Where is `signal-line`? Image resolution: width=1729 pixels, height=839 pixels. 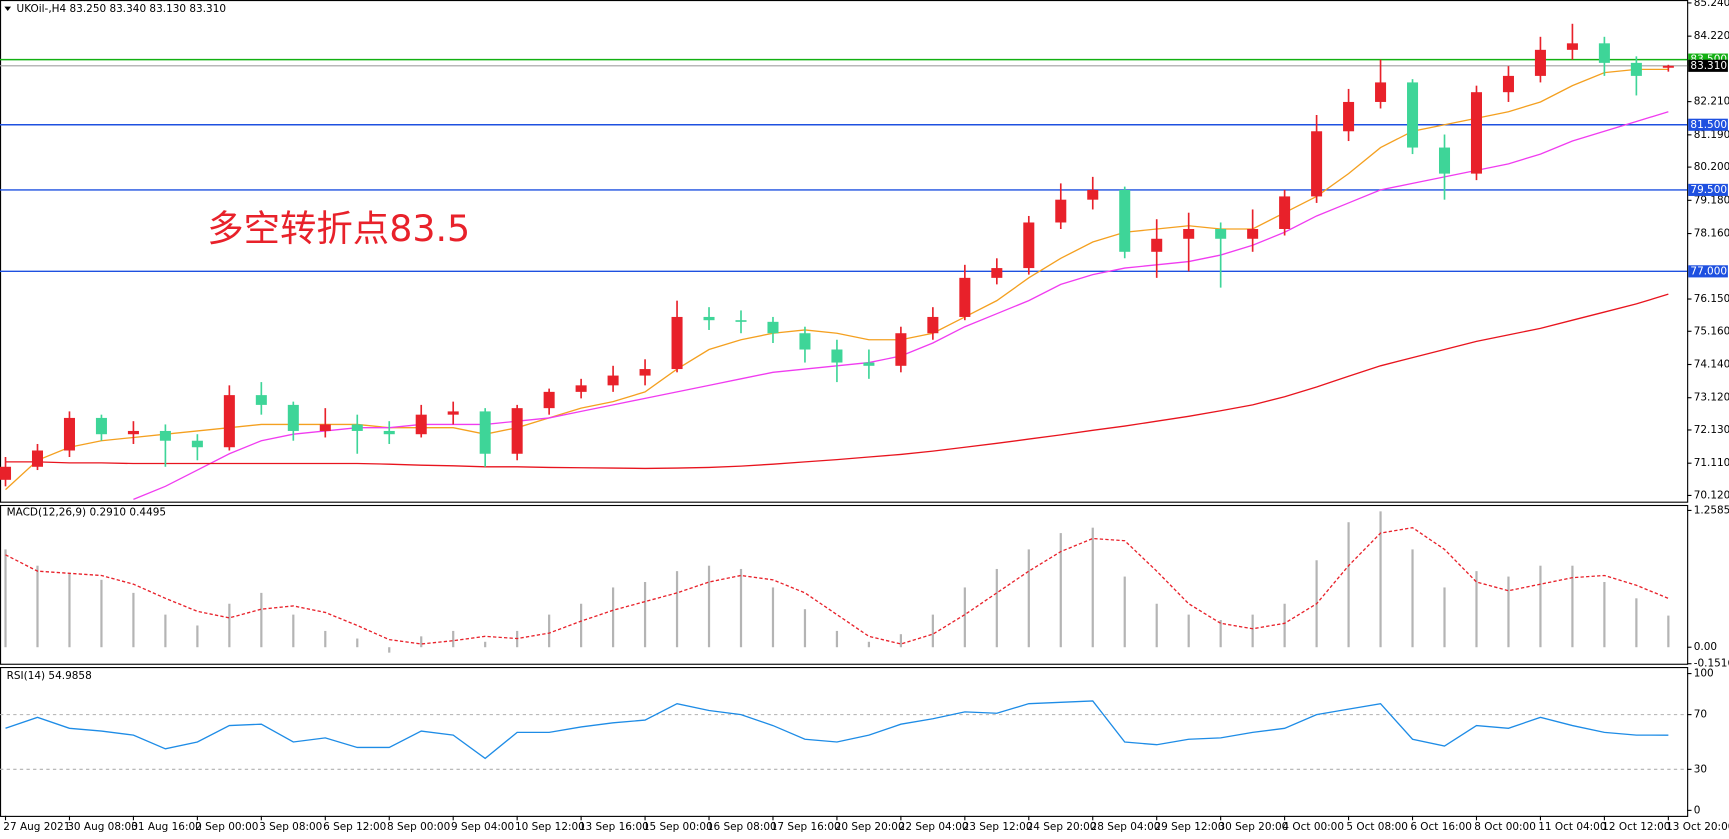
signal-line is located at coordinates (837, 585).